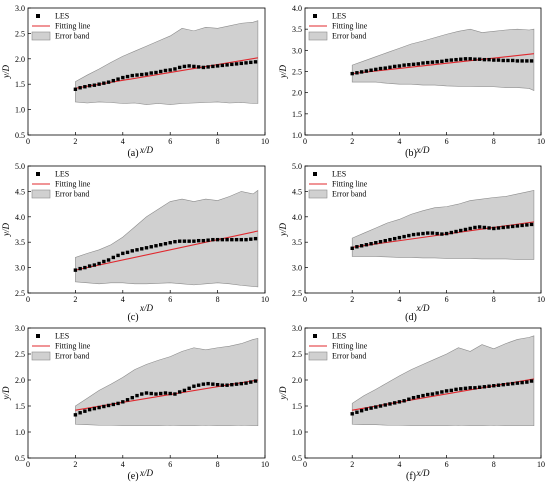 The width and height of the screenshot is (550, 485). Describe the element at coordinates (411, 476) in the screenshot. I see `panel-label: (f)` at that location.